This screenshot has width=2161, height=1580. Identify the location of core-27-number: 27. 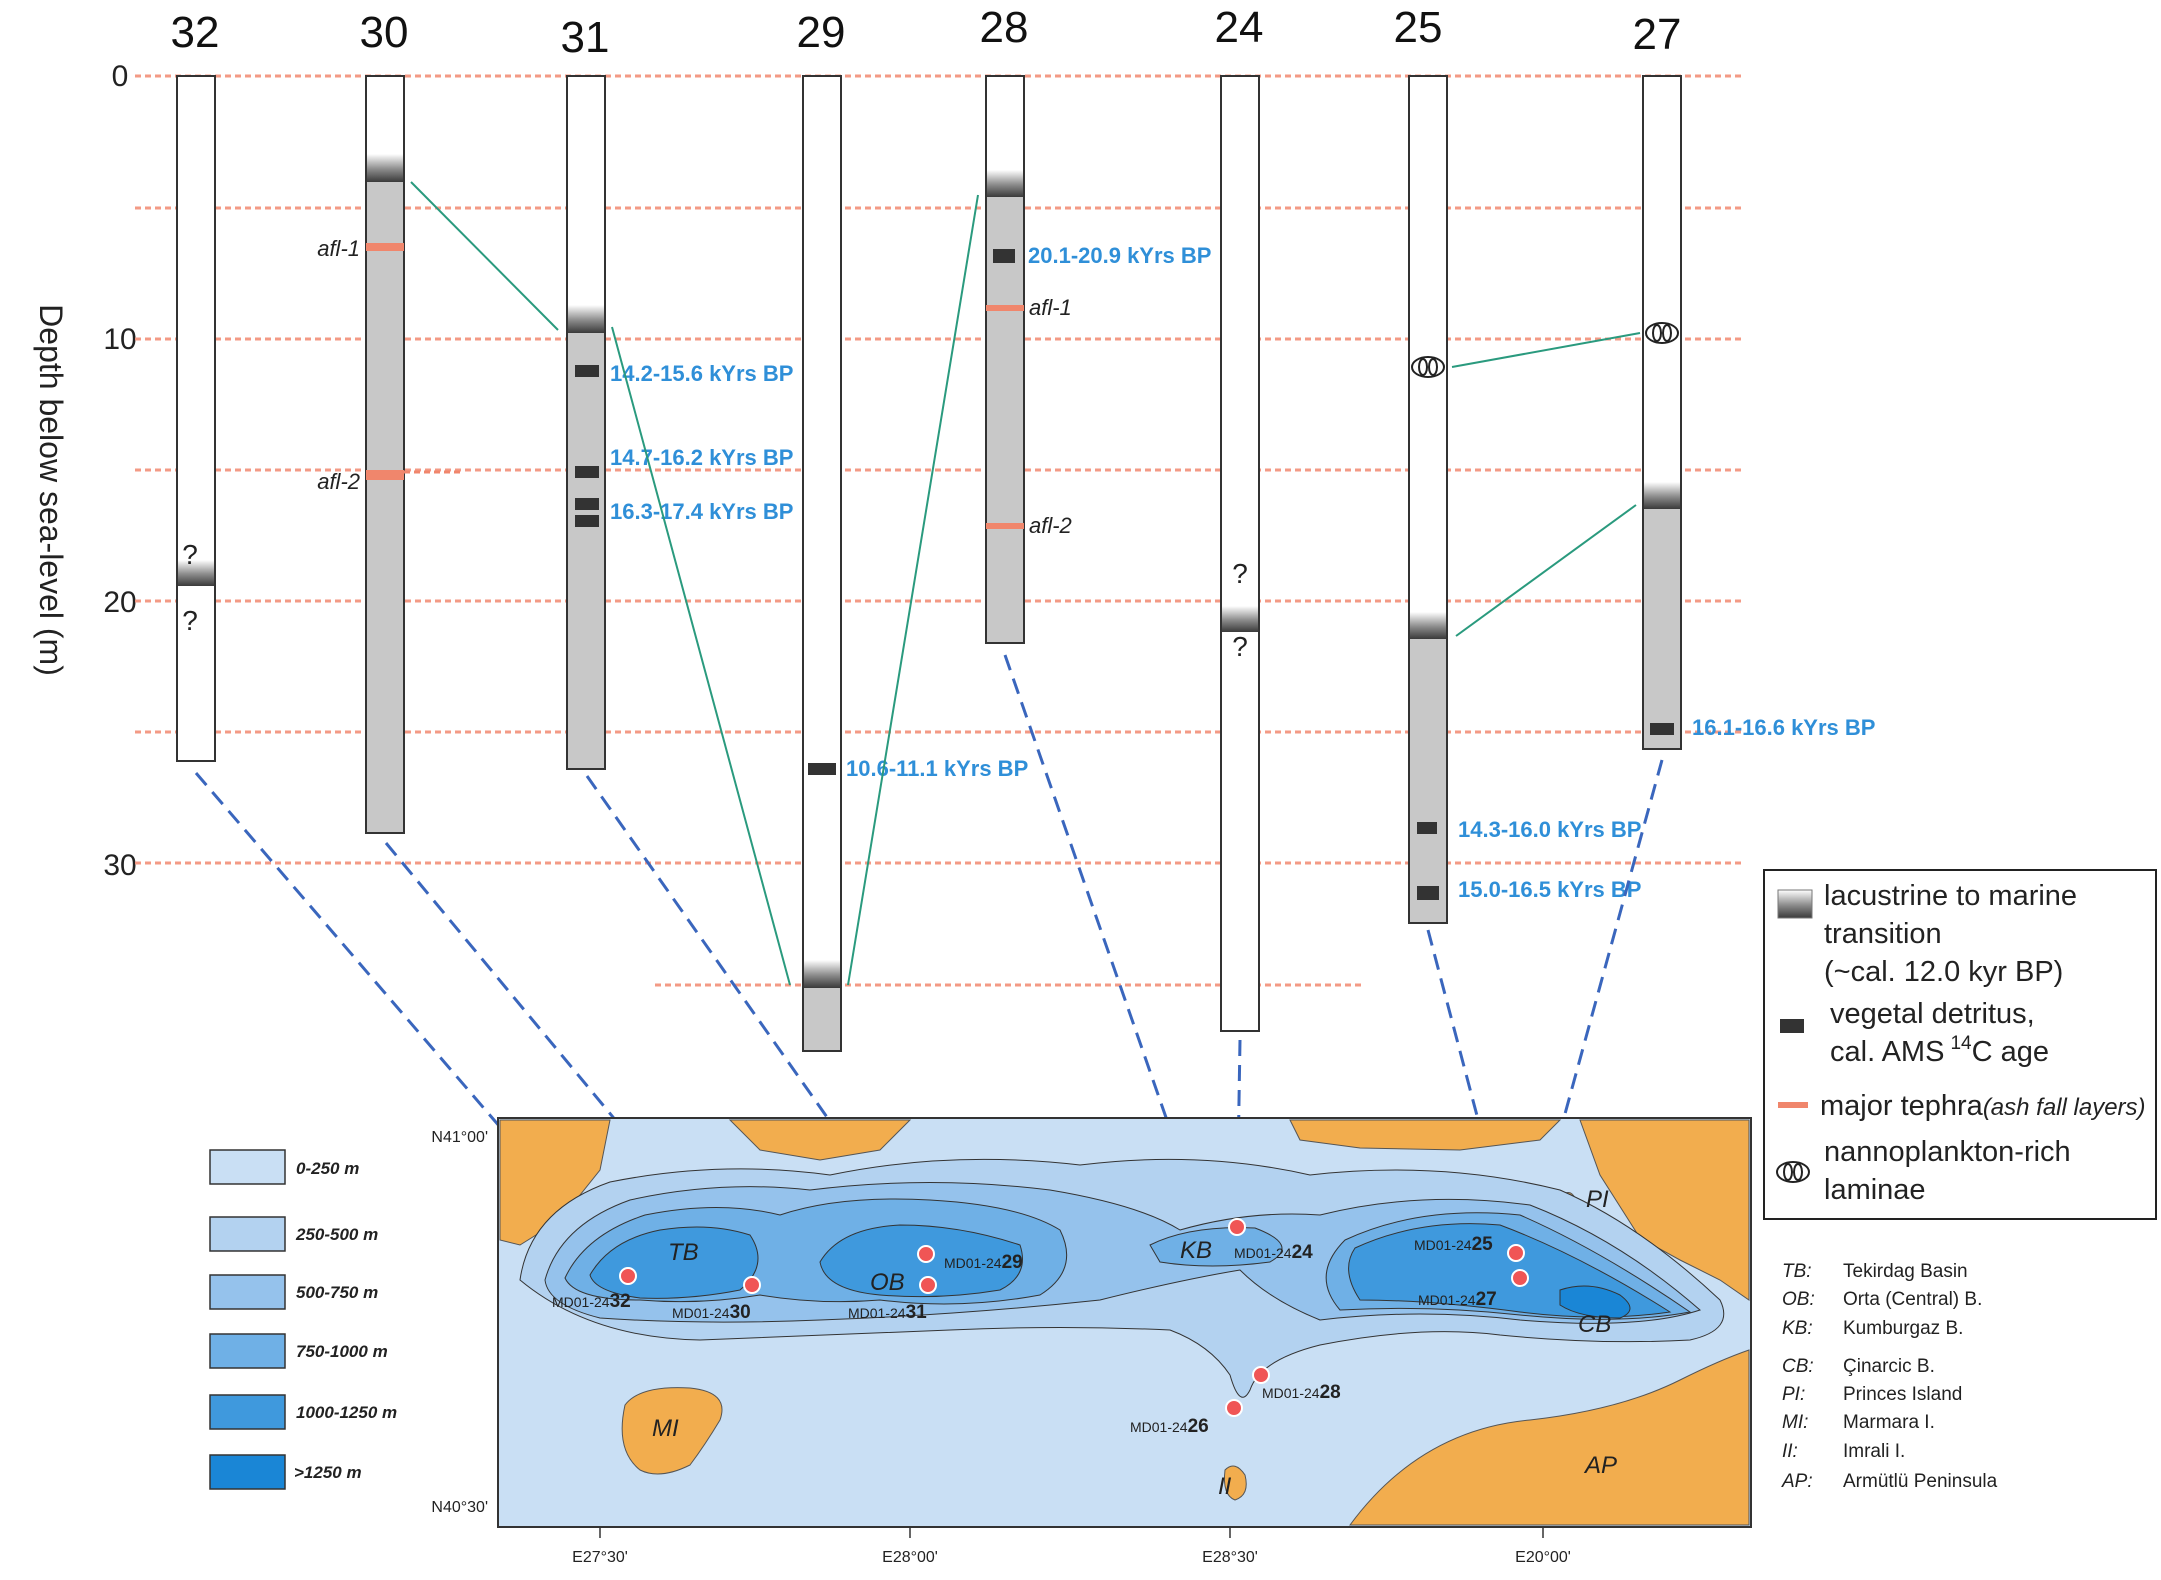
(1657, 34).